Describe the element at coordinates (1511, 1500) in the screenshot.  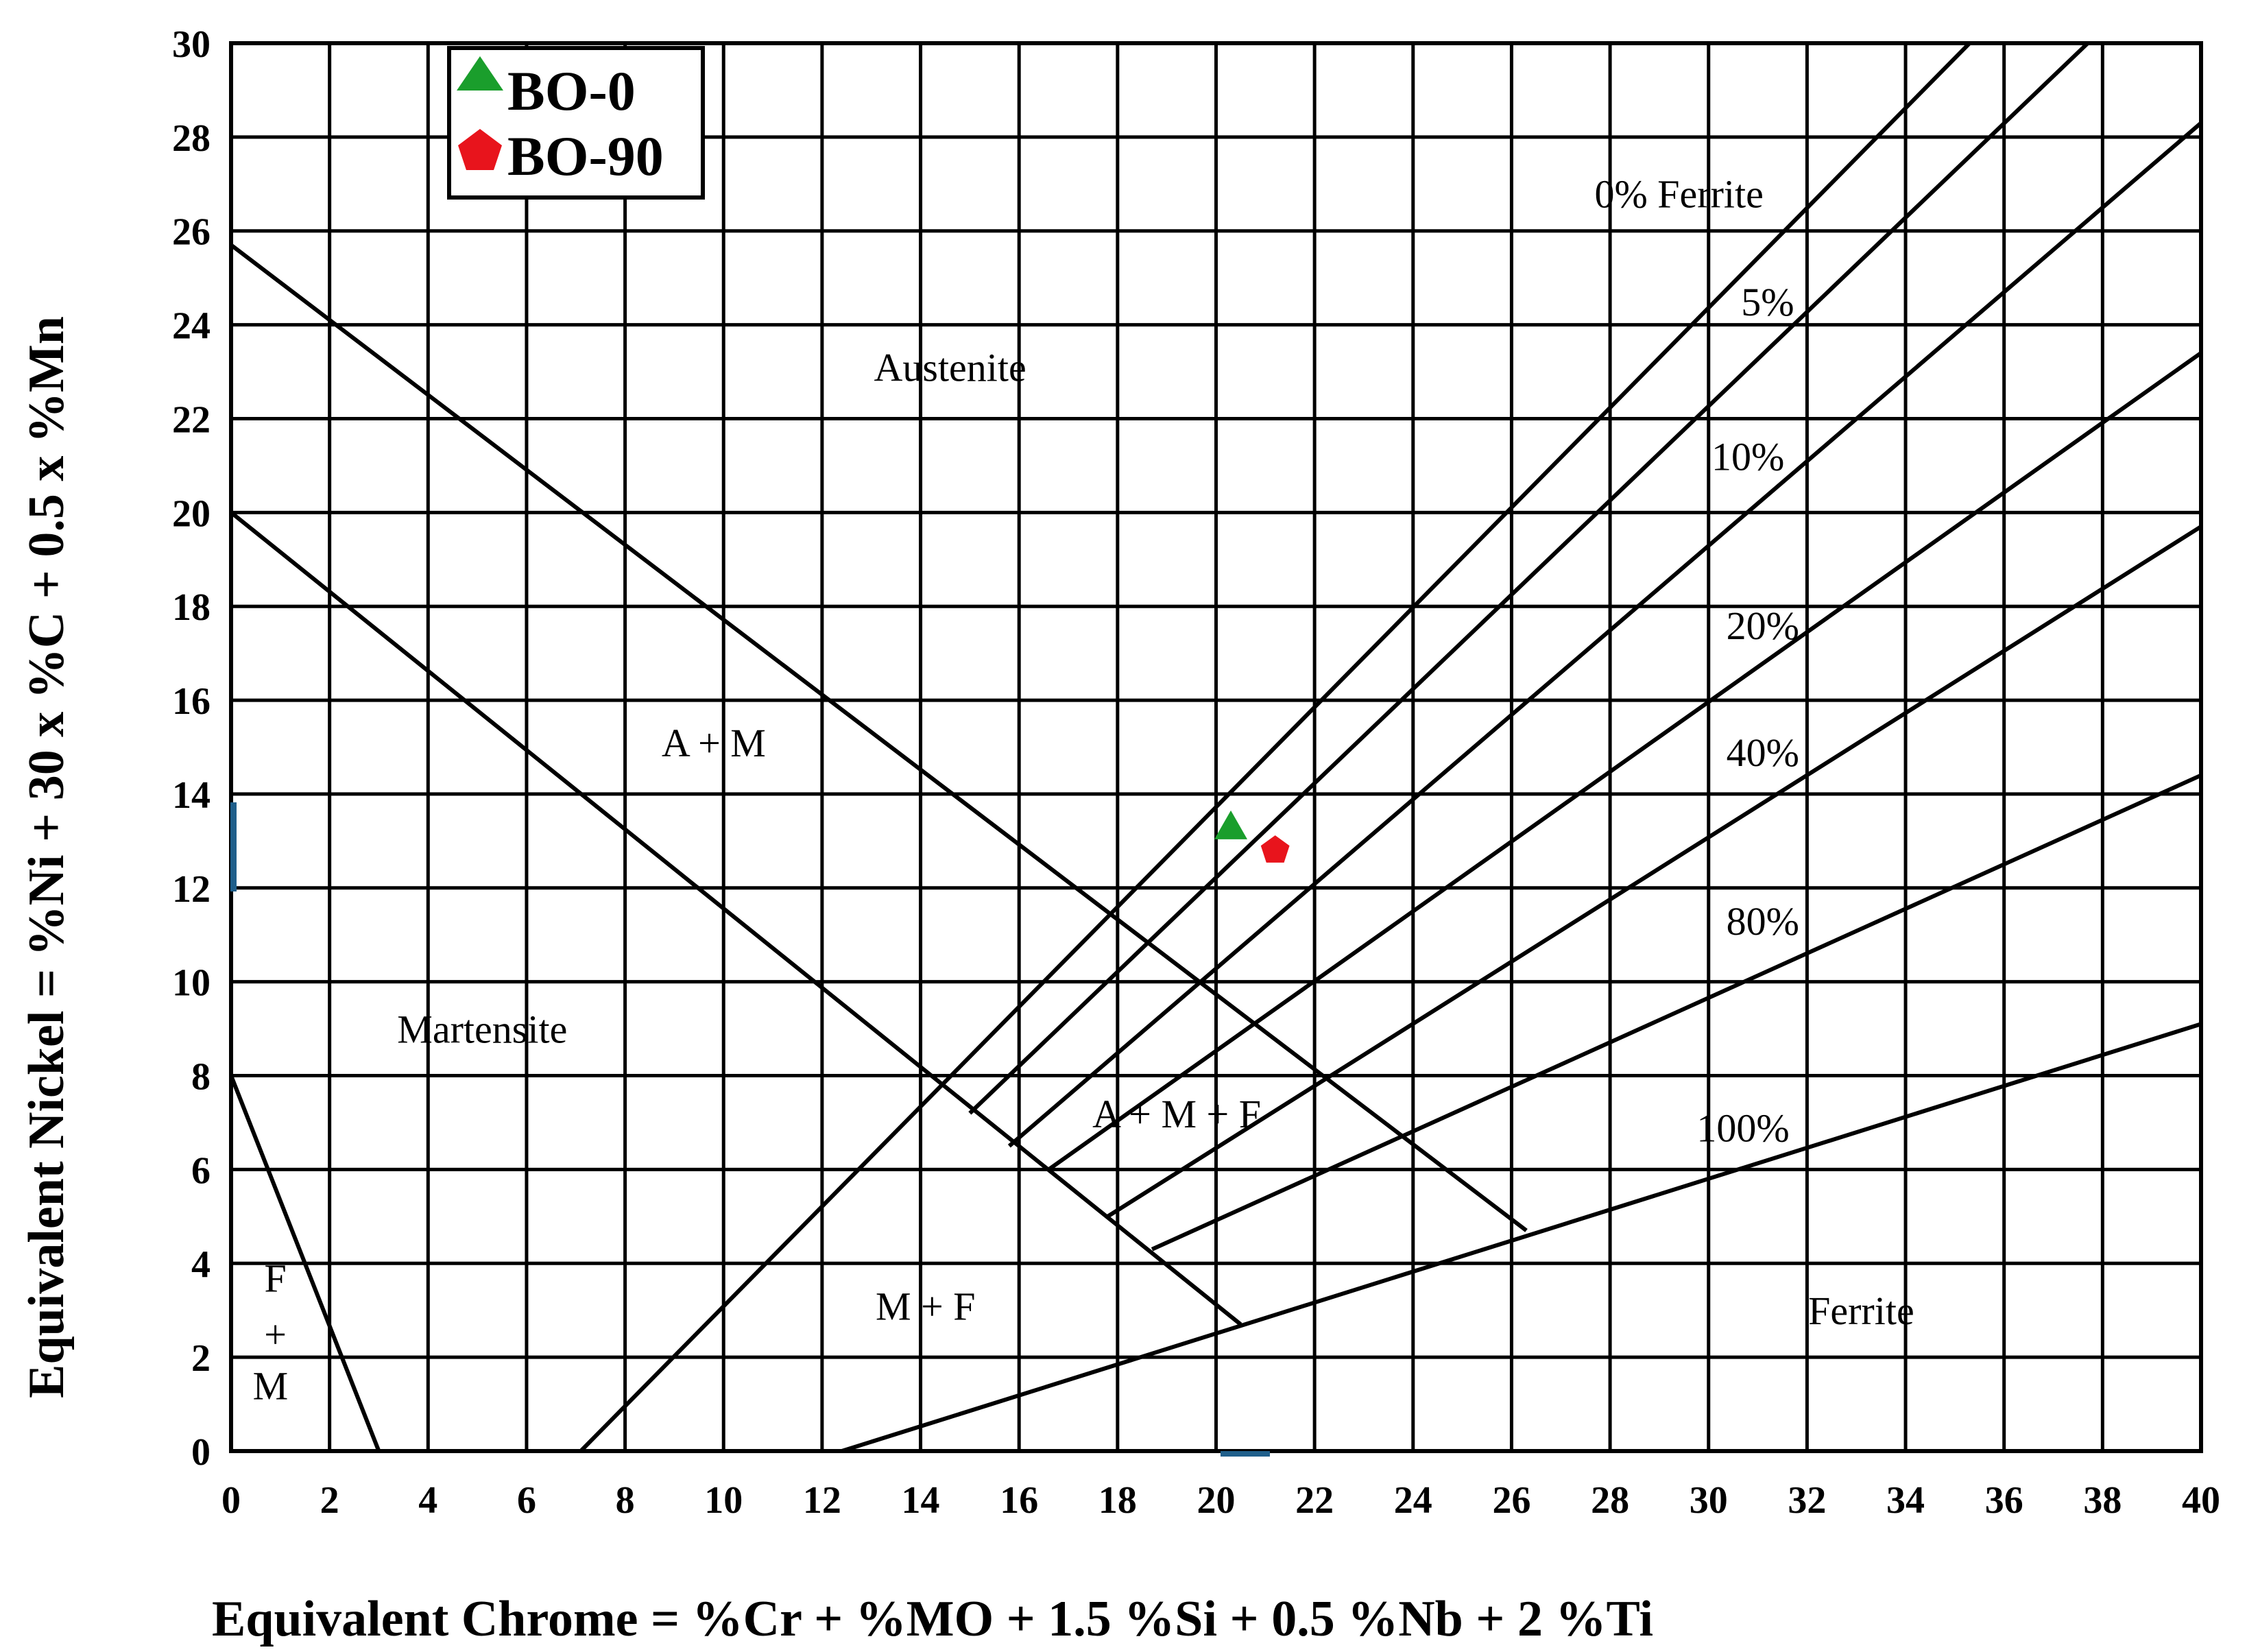
I see `x-tick-label: 26` at that location.